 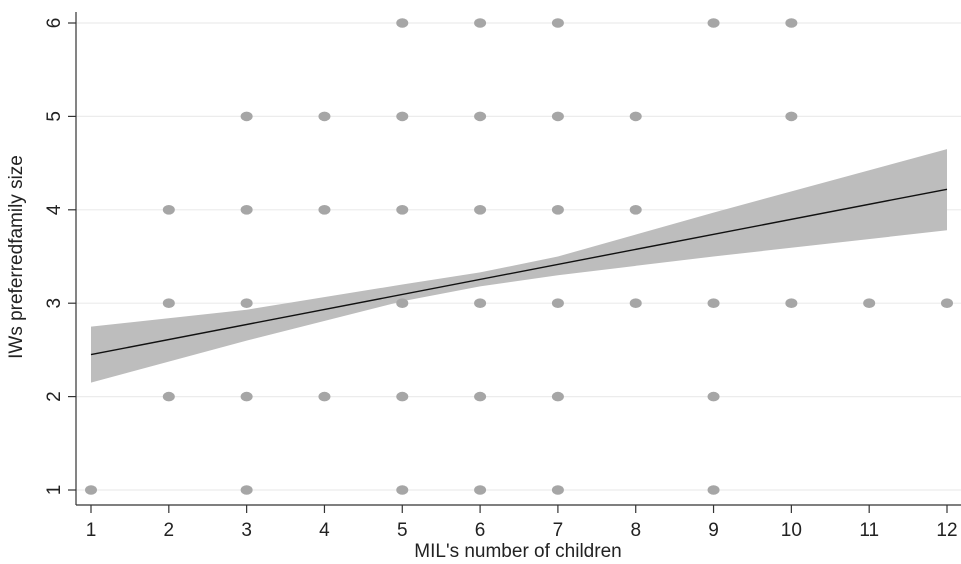 What do you see at coordinates (246, 530) in the screenshot?
I see `x-tick-label-3: 3` at bounding box center [246, 530].